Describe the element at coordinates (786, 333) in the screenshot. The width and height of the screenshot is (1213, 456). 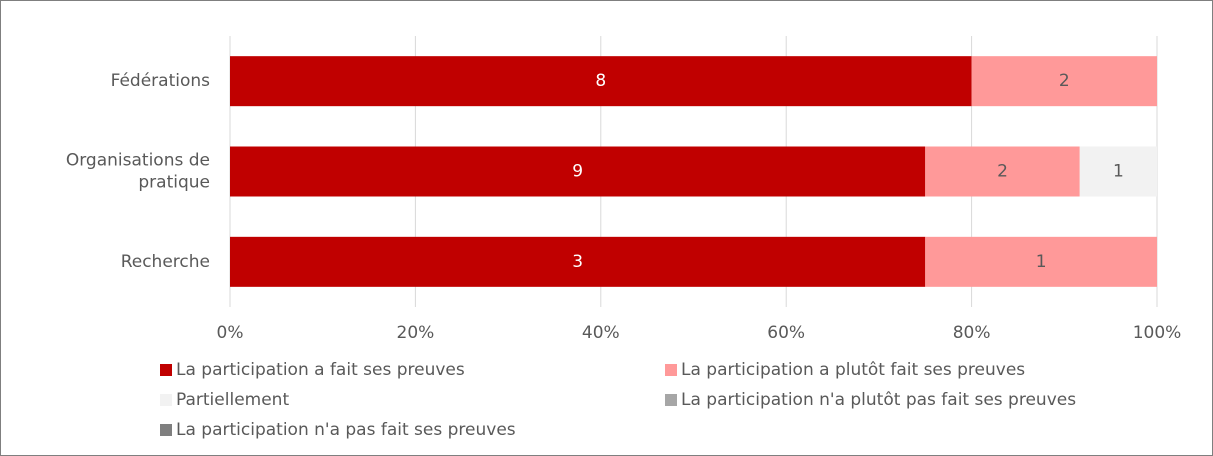
I see `x-tick-label: 60%` at that location.